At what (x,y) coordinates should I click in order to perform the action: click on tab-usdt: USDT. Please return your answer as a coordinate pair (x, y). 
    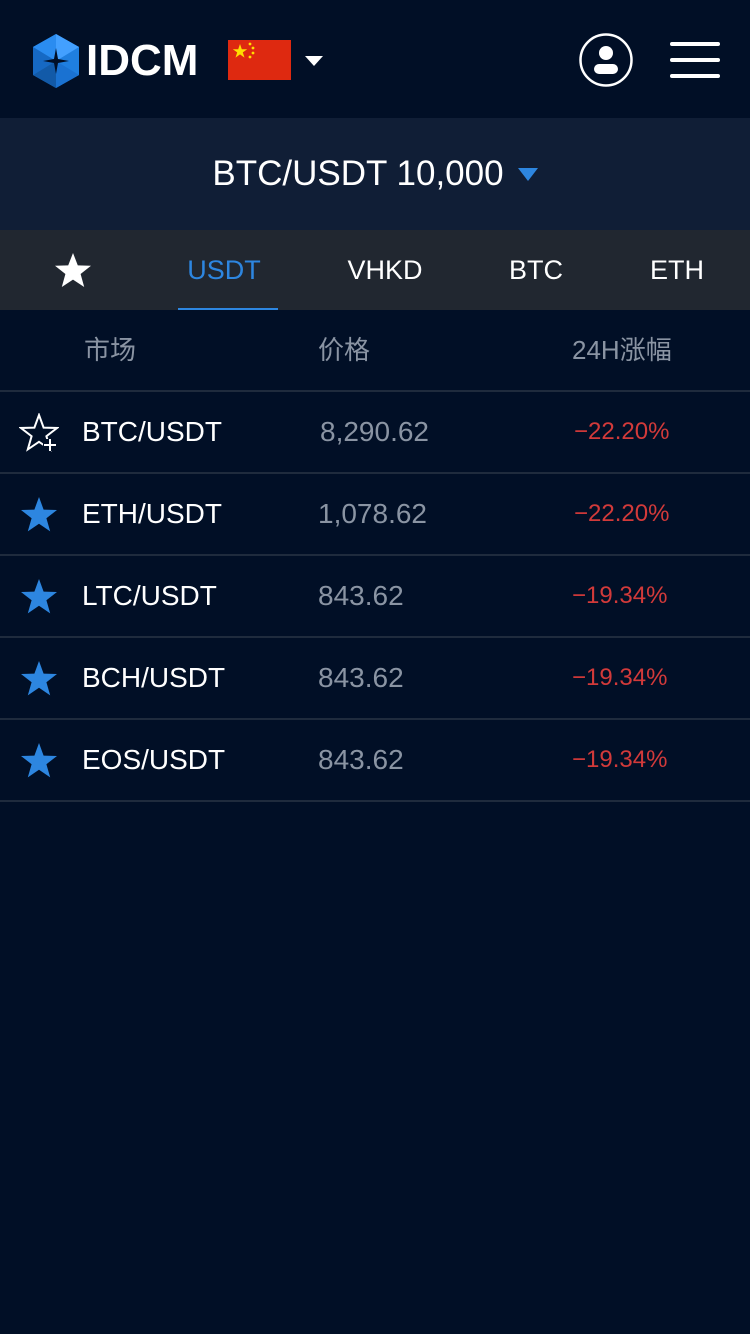
    Looking at the image, I should click on (224, 270).